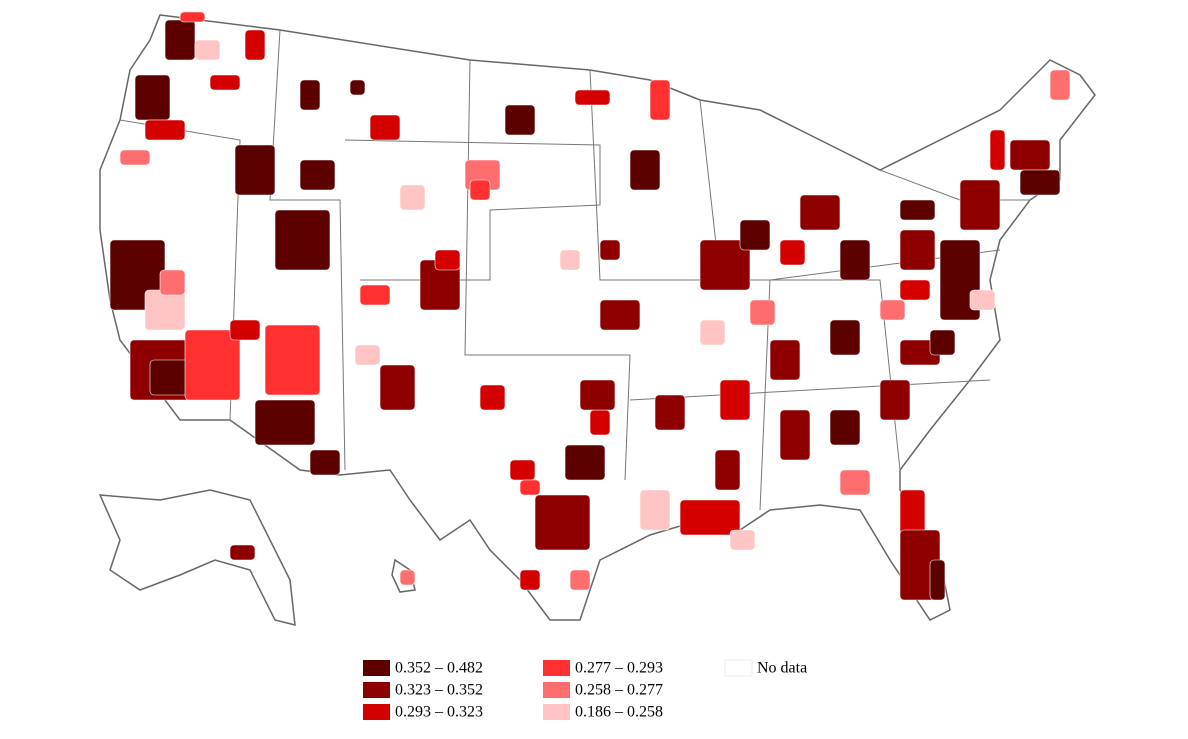  Describe the element at coordinates (619, 712) in the screenshot. I see `legend-label: 0.186 – 0.258` at that location.